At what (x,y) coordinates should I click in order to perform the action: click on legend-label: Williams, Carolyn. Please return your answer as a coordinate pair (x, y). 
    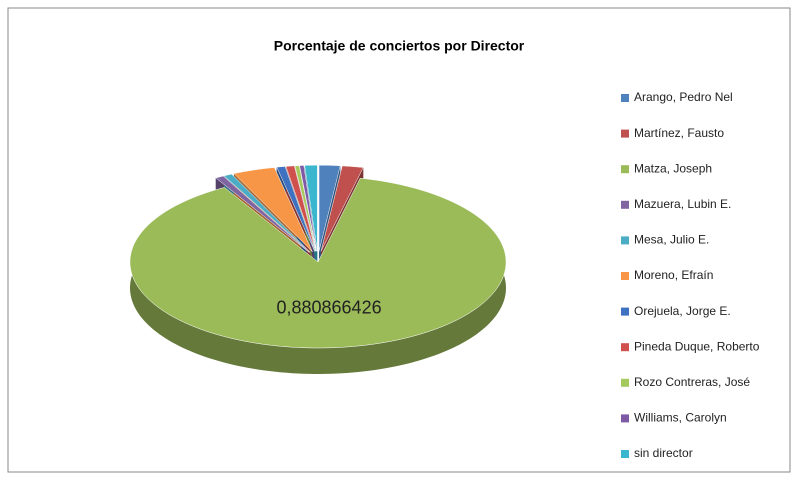
    Looking at the image, I should click on (680, 418).